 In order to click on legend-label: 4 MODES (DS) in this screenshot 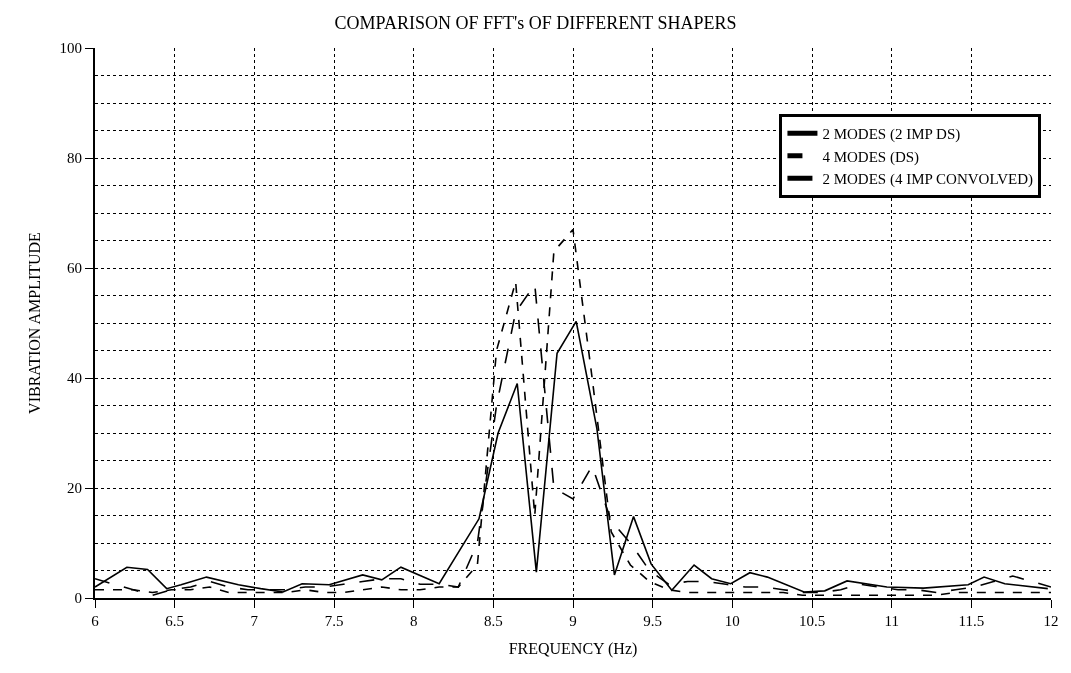, I will do `click(871, 157)`.